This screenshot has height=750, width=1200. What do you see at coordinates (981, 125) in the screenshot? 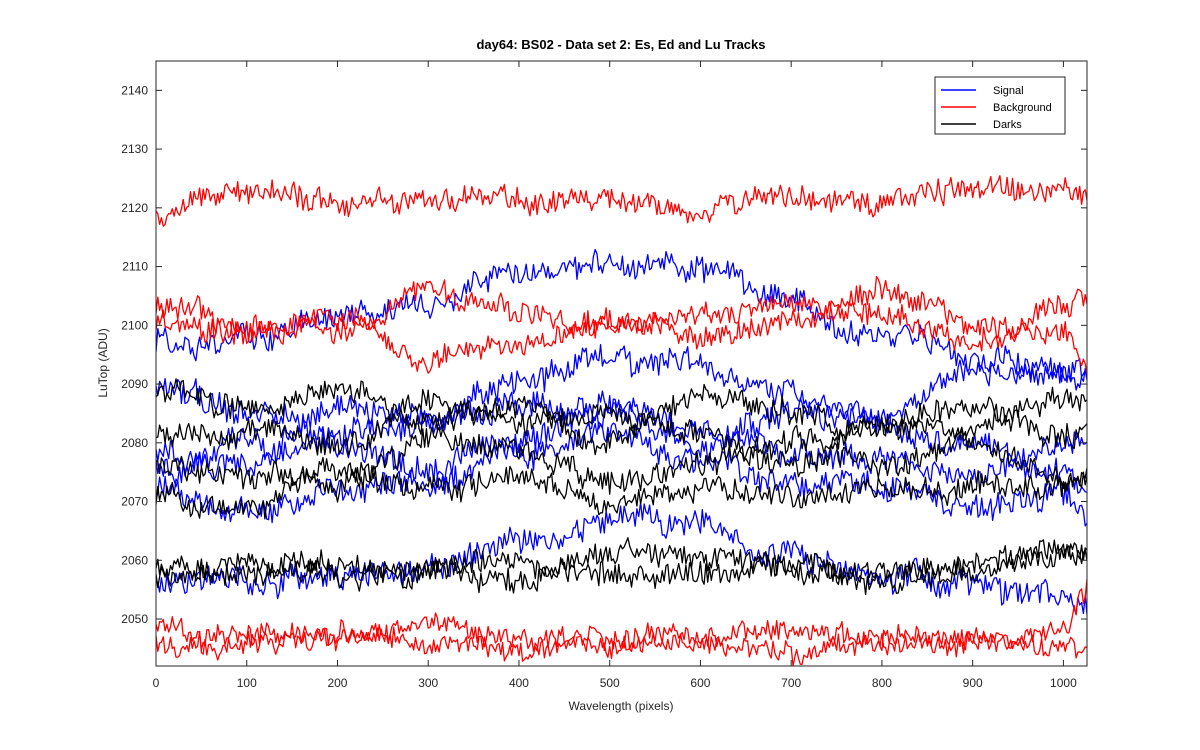
I see `legend-item-darks: Darks` at bounding box center [981, 125].